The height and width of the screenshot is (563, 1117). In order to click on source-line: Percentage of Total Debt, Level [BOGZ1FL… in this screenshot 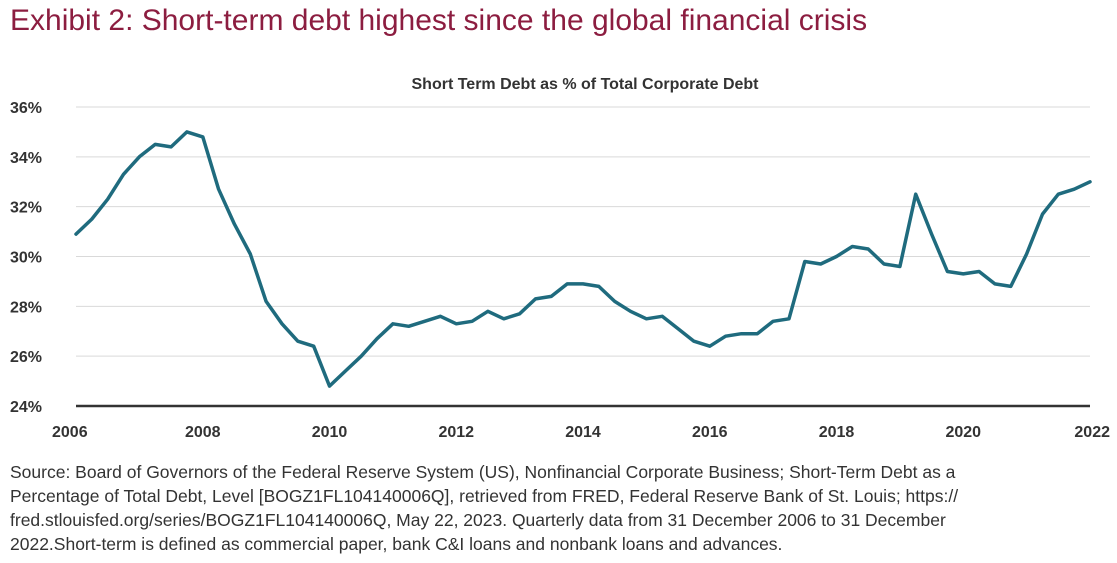, I will do `click(484, 496)`.